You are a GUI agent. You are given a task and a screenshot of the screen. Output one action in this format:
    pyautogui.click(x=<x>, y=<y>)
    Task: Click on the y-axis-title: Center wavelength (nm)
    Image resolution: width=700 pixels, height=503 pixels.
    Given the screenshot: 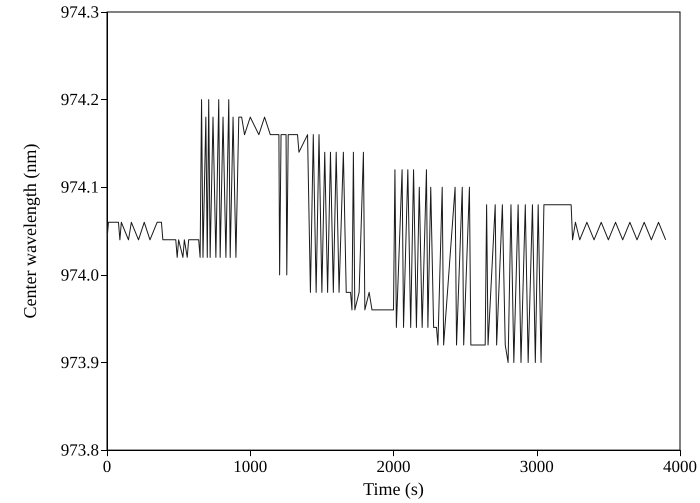 What is the action you would take?
    pyautogui.click(x=30, y=231)
    